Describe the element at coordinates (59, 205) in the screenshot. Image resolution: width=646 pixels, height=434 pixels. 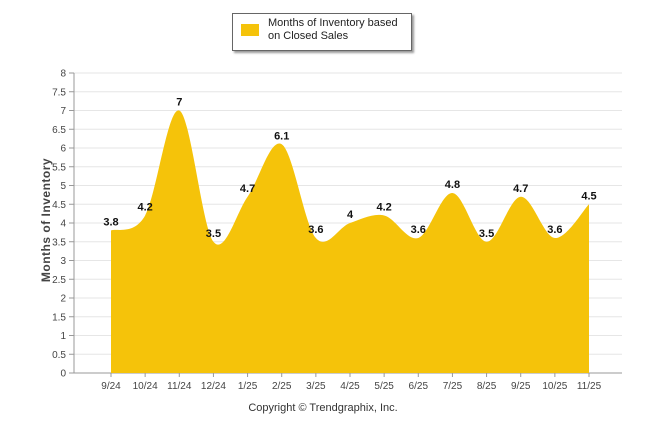
I see `y-tick-label: 4.5` at that location.